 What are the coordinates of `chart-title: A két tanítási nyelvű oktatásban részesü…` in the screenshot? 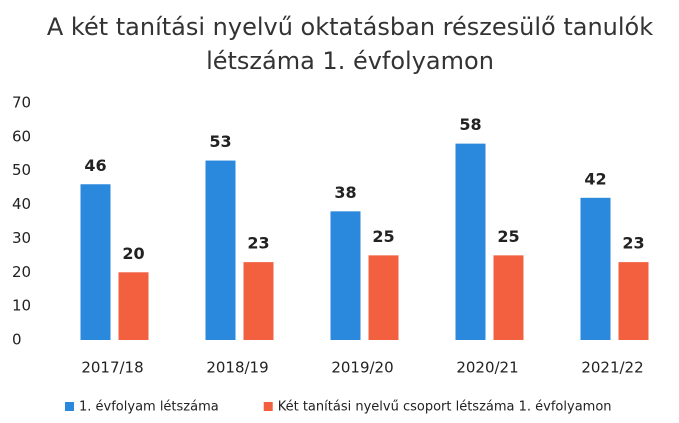 It's located at (350, 44).